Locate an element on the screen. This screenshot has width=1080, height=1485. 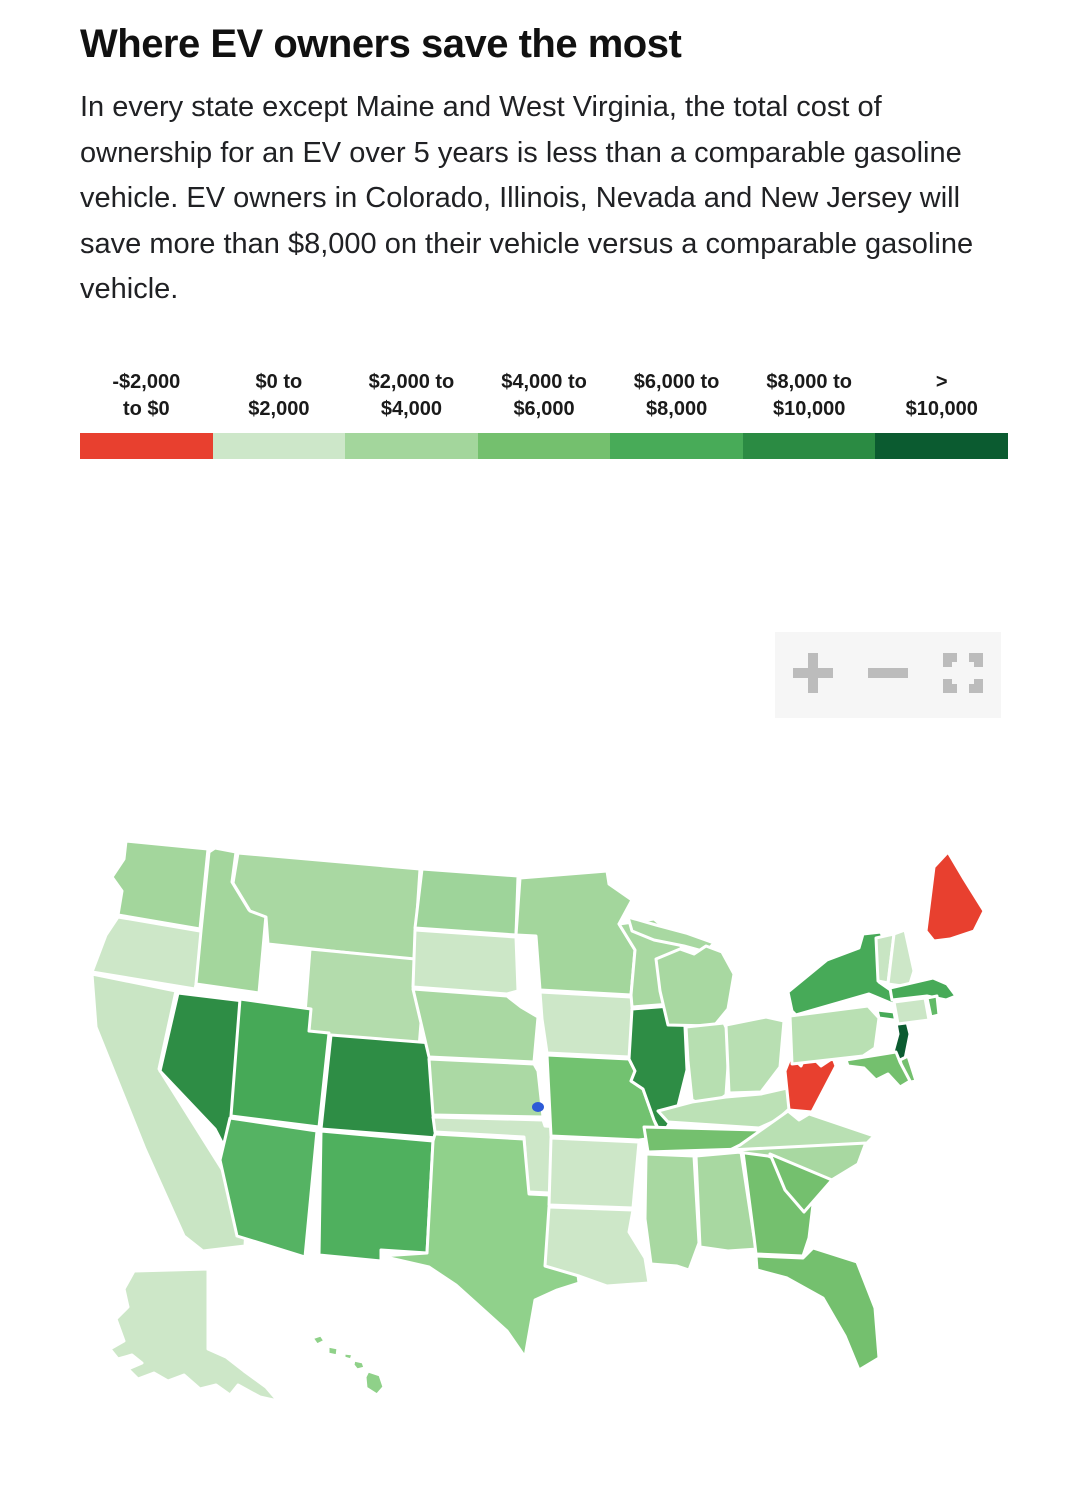
zoom-in-button is located at coordinates (813, 675).